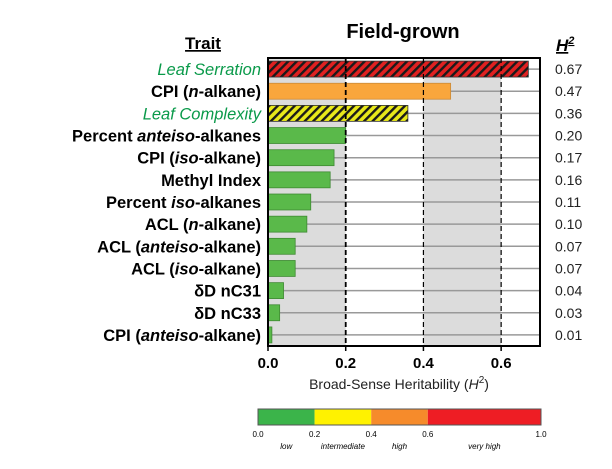 This screenshot has height=469, width=612. Describe the element at coordinates (385, 359) in the screenshot. I see `x-axis-ticks: 0.0 0.2 0.4 0.6` at that location.